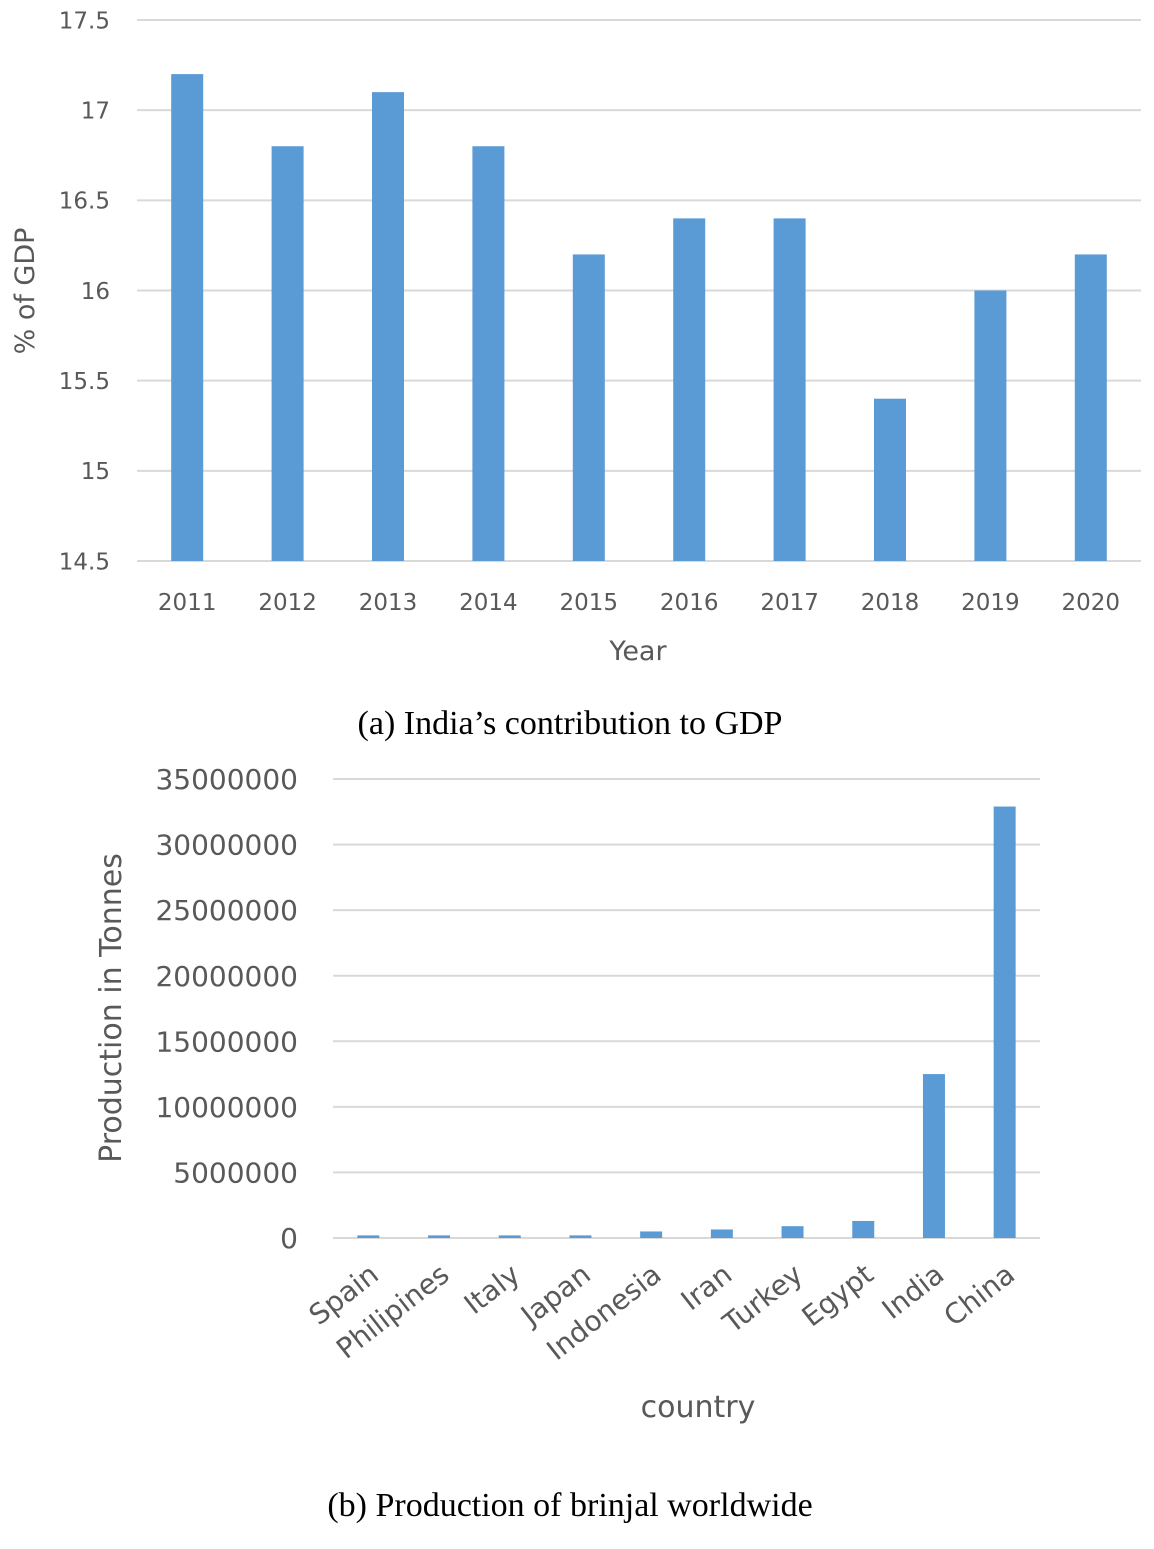  I want to click on y-tick-labels: 14.5 15 15.5 16 16.5 17 17.5, so click(84, 291).